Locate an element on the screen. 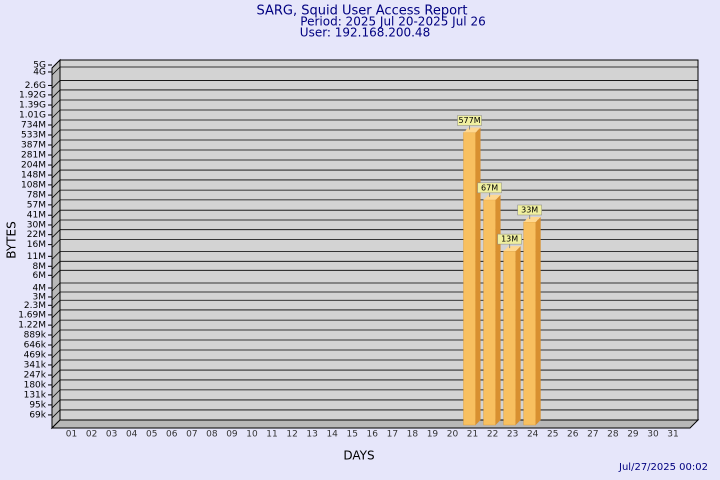 This screenshot has width=720, height=480. x-tick-label: 22 is located at coordinates (492, 435).